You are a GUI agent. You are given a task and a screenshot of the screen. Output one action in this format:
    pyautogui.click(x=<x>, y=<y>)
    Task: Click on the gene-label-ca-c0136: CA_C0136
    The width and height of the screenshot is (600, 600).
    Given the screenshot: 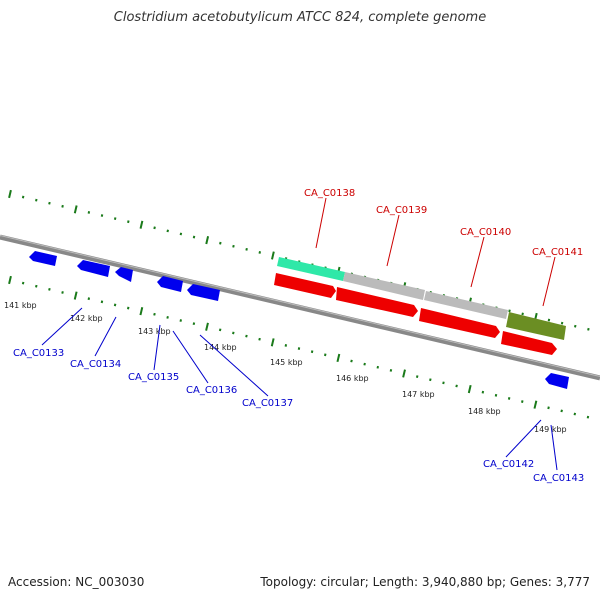 What is the action you would take?
    pyautogui.click(x=211, y=390)
    